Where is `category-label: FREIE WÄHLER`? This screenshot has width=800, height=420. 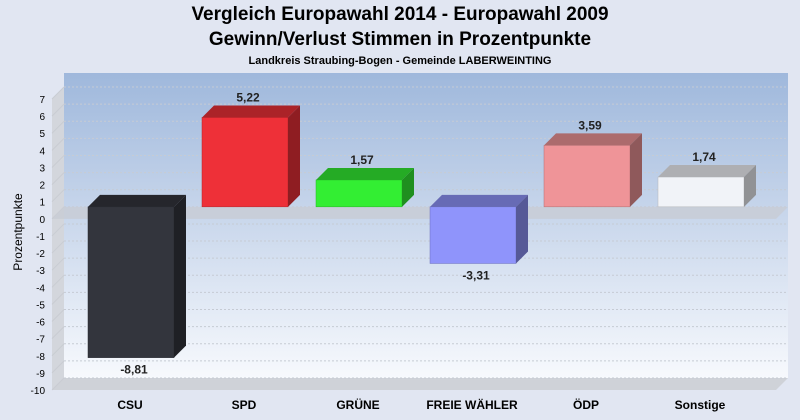 category-label: FREIE WÄHLER is located at coordinates (472, 404).